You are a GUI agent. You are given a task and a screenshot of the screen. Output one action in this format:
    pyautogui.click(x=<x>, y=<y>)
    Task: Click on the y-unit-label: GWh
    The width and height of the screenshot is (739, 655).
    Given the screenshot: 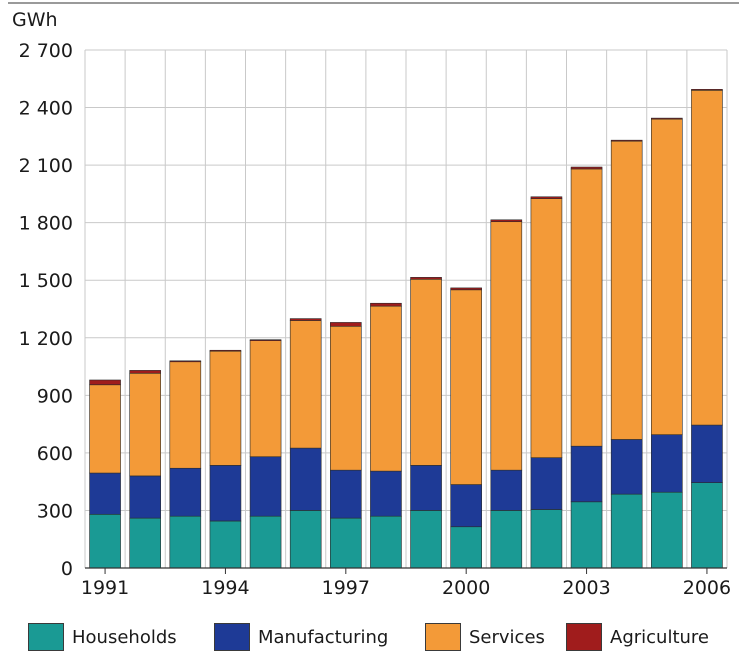 What is the action you would take?
    pyautogui.click(x=35, y=20)
    